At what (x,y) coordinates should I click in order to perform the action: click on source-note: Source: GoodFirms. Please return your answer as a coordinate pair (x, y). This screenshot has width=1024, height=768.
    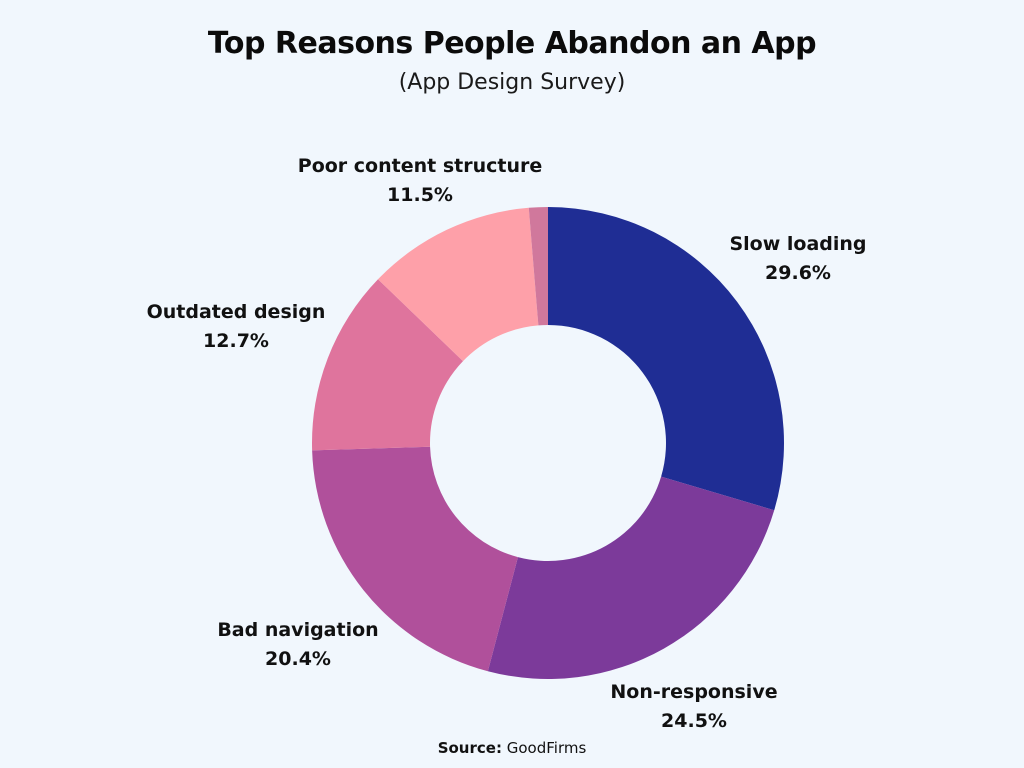
    Looking at the image, I should click on (512, 748).